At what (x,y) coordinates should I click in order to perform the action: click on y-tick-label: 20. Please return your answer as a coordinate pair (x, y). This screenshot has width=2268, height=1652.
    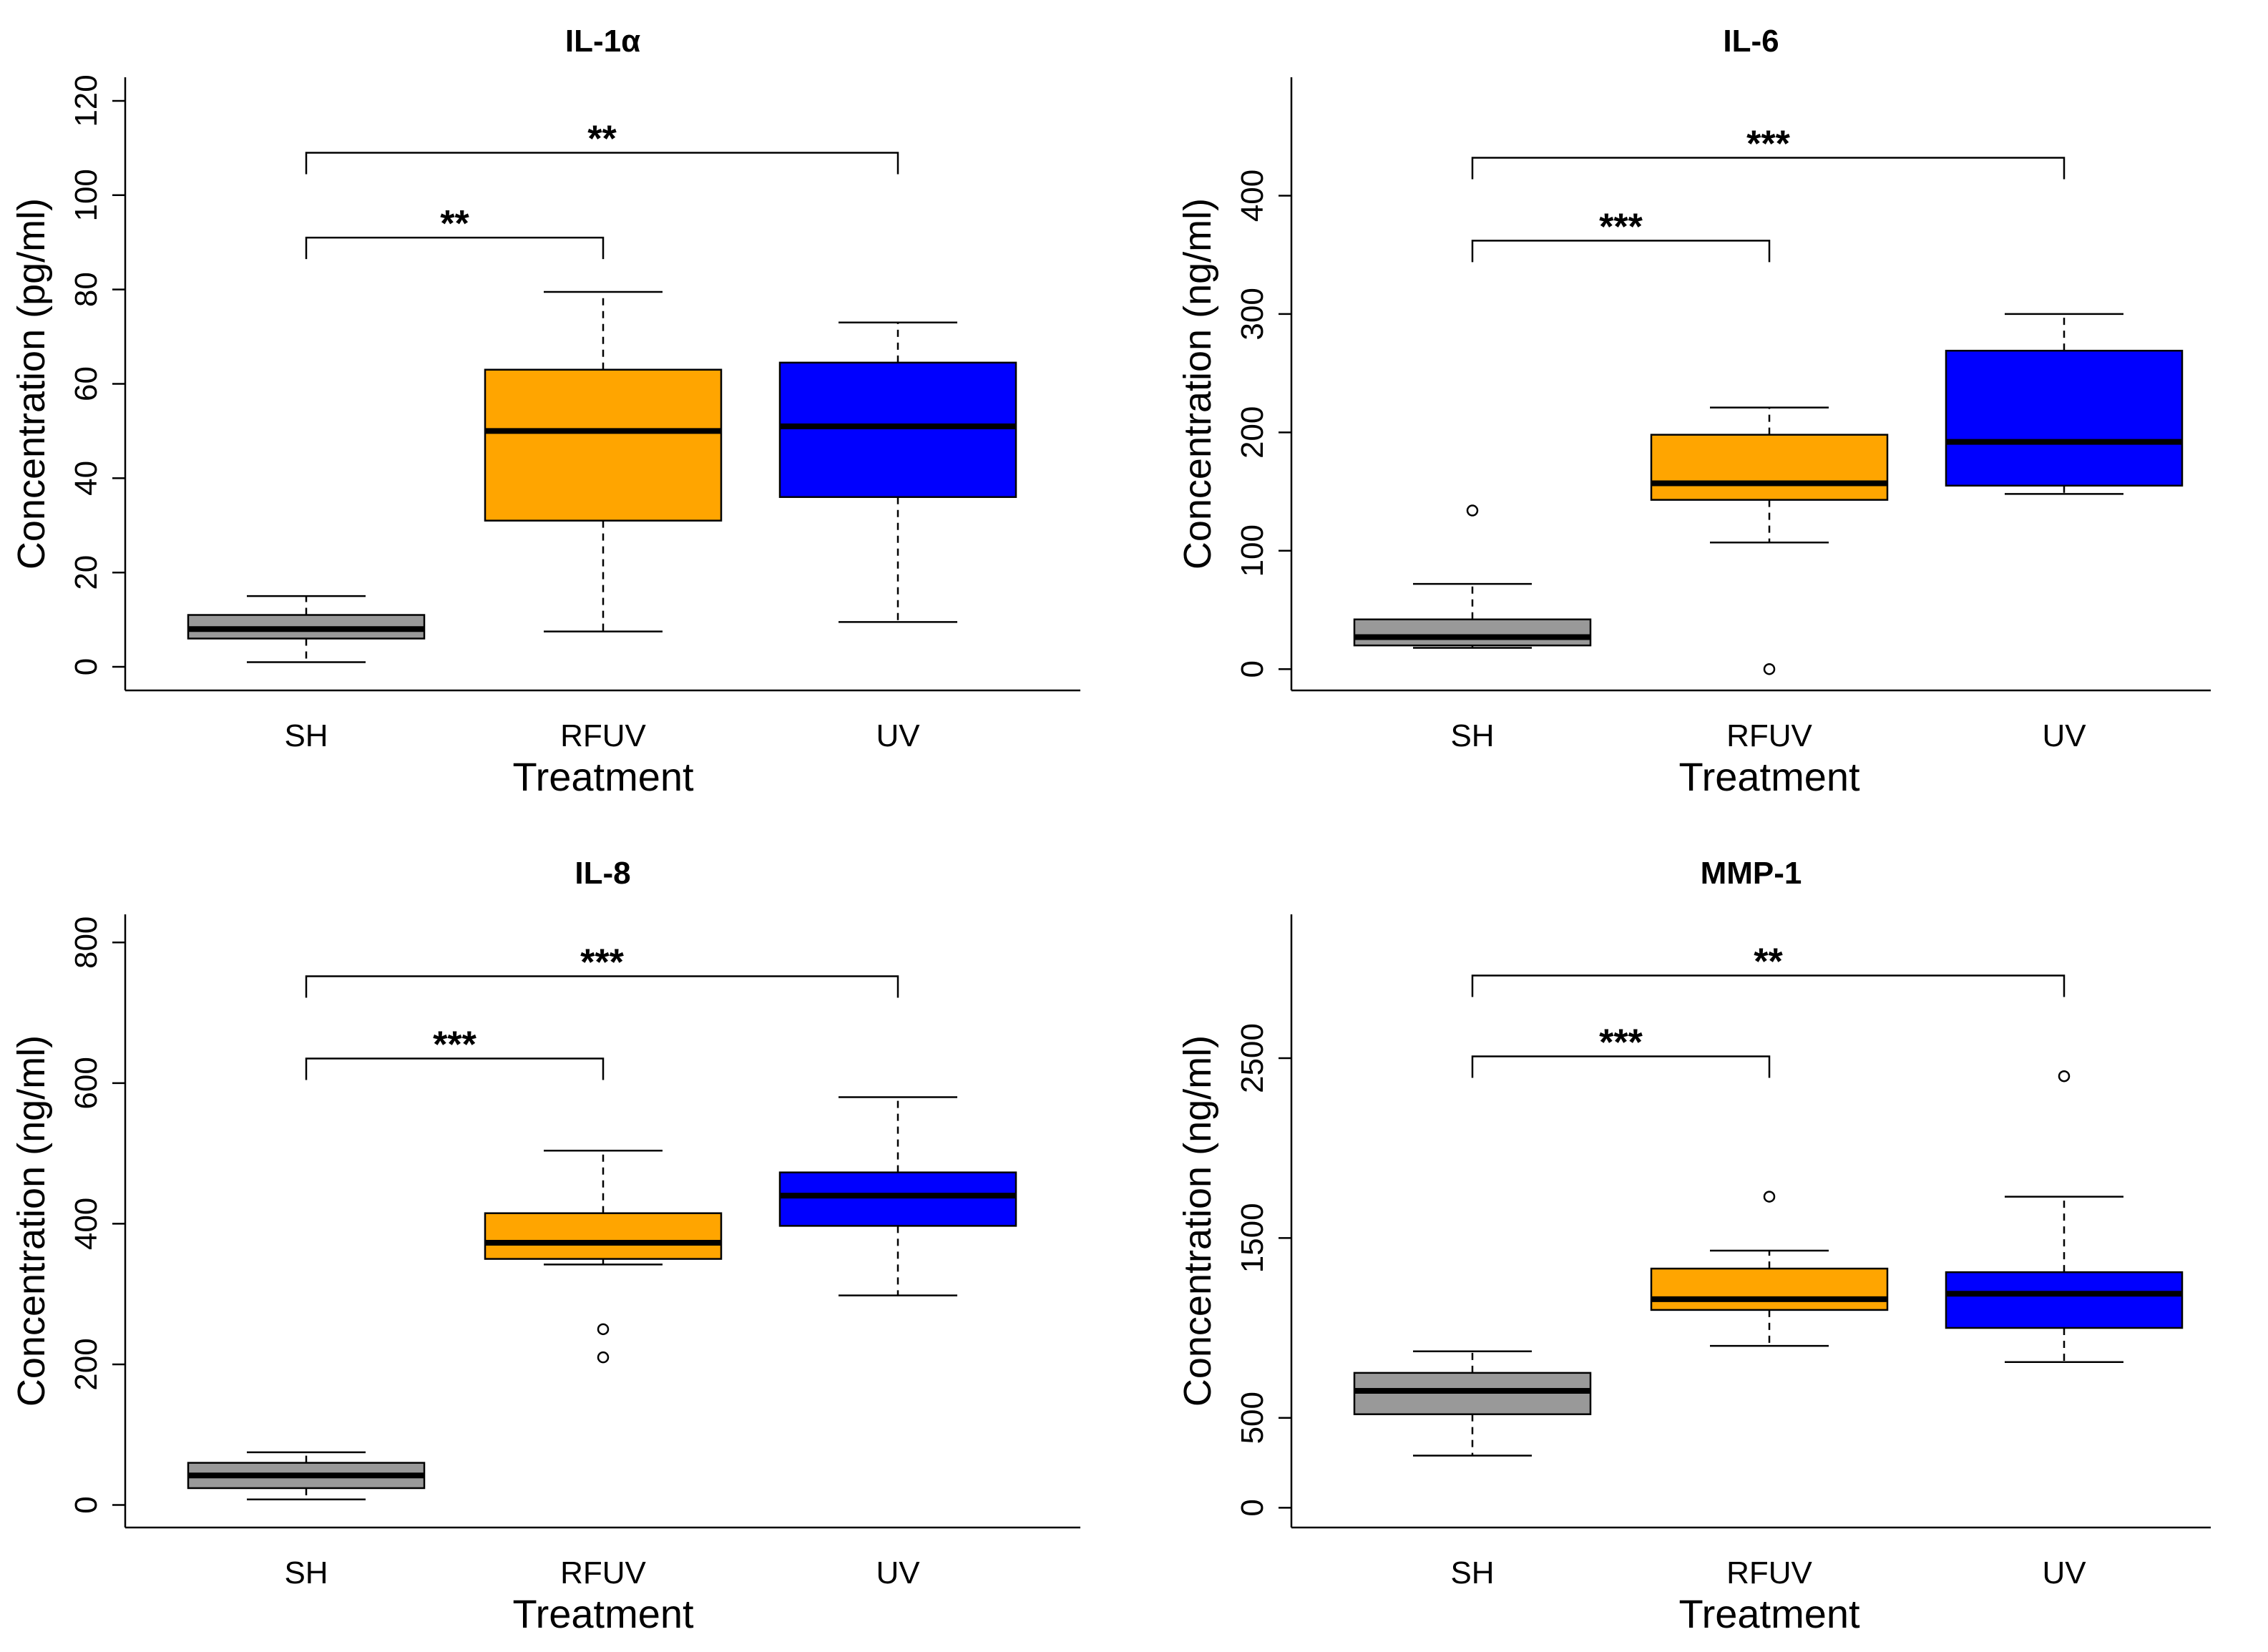
    Looking at the image, I should click on (86, 572).